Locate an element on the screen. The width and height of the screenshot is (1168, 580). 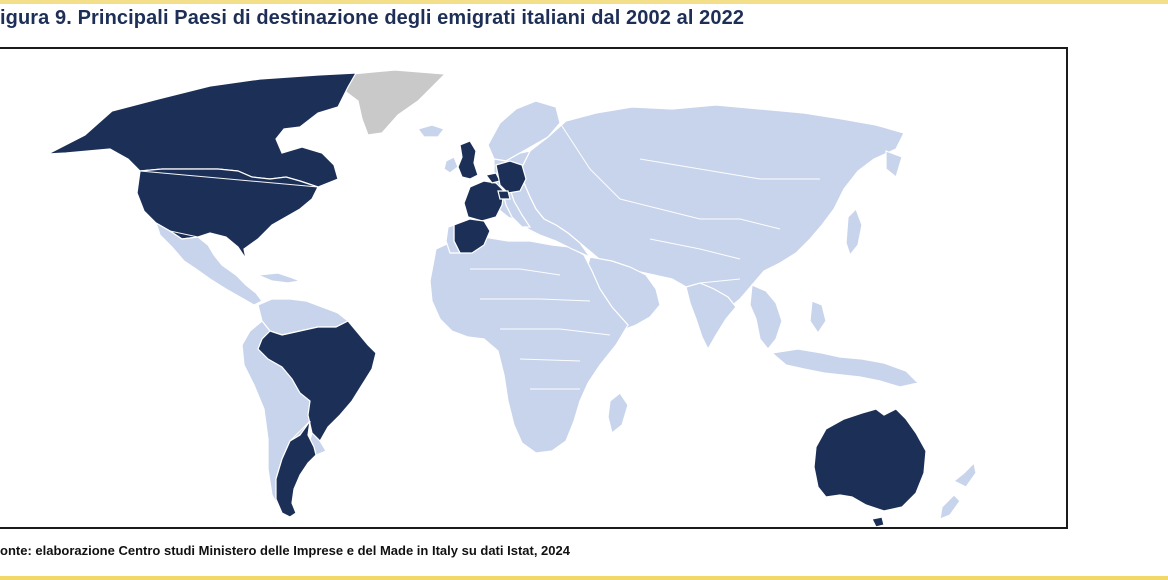
bottom-rule is located at coordinates (584, 578).